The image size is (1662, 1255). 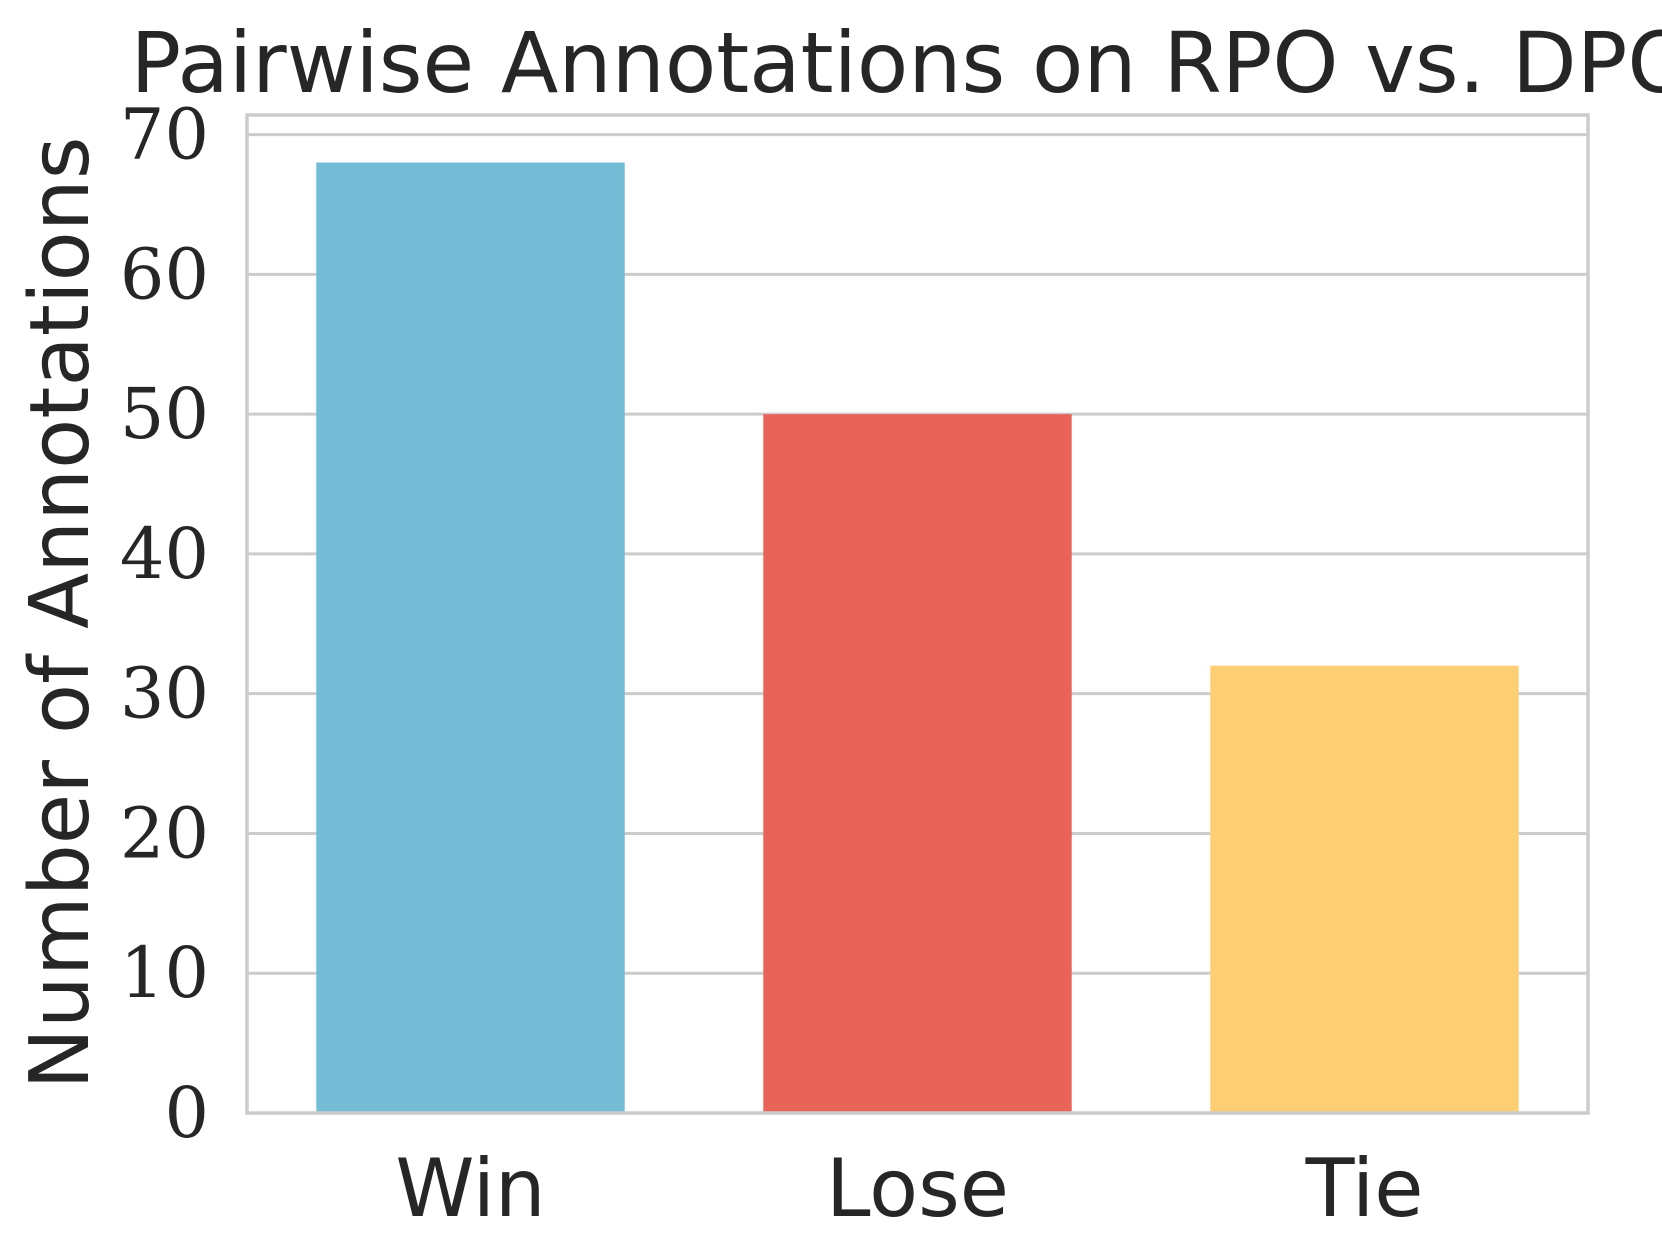 I want to click on x-tick-label: Win, so click(x=470, y=1188).